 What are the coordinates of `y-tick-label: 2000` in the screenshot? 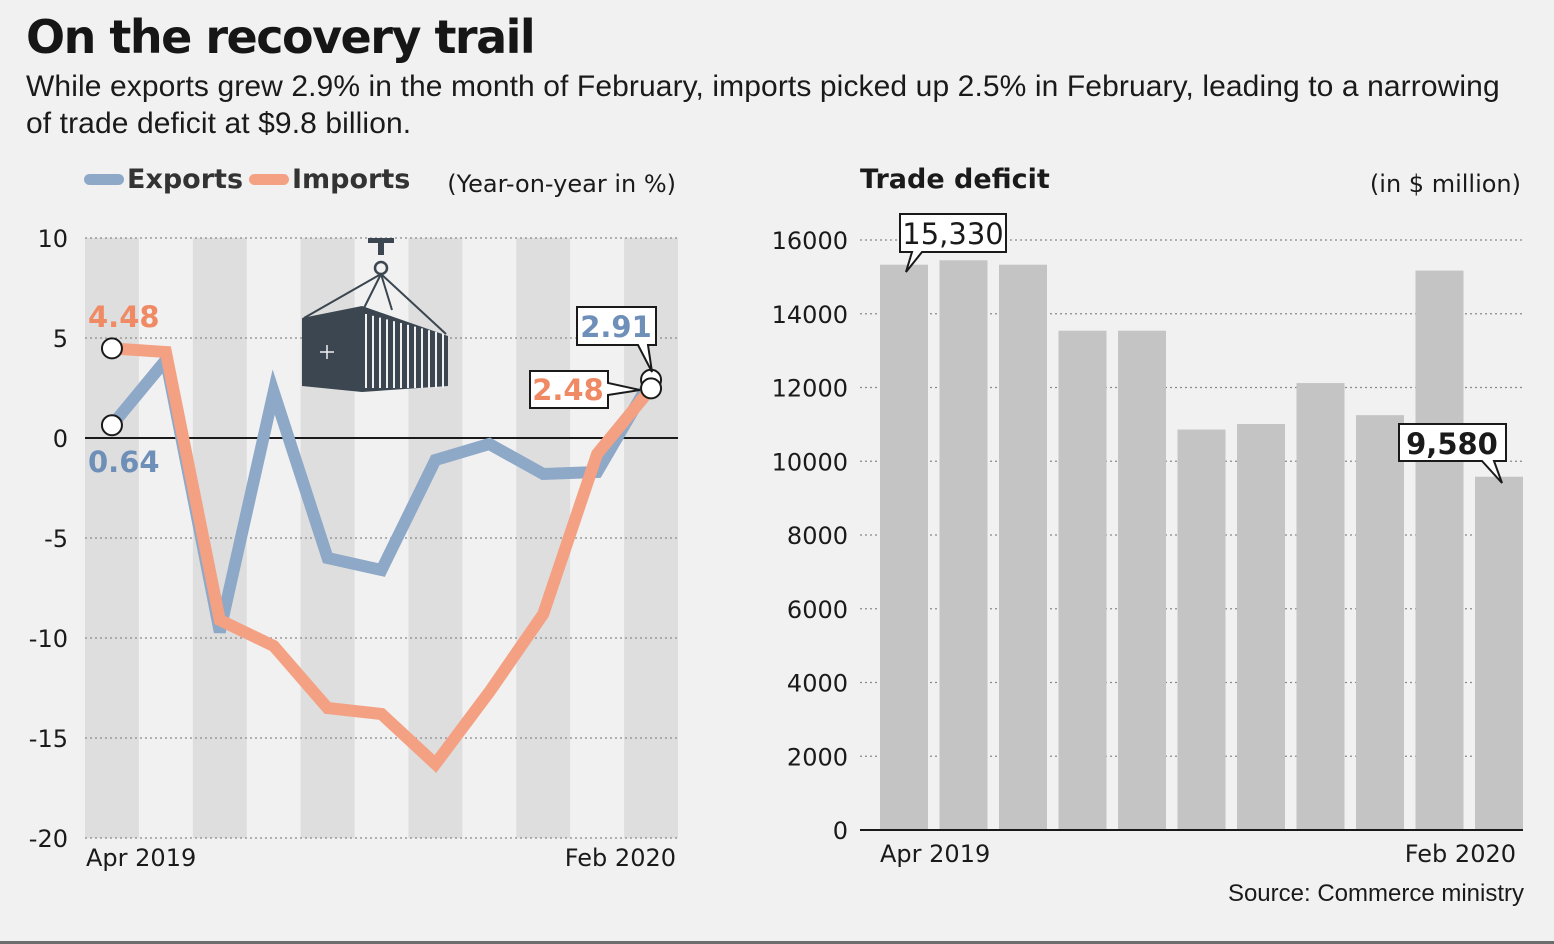 It's located at (817, 757).